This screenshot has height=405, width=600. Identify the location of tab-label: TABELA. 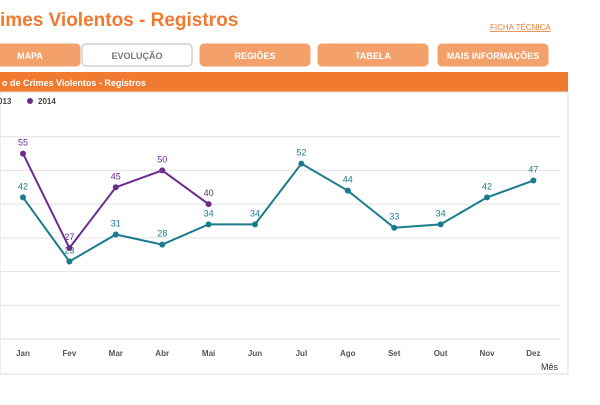
(373, 56).